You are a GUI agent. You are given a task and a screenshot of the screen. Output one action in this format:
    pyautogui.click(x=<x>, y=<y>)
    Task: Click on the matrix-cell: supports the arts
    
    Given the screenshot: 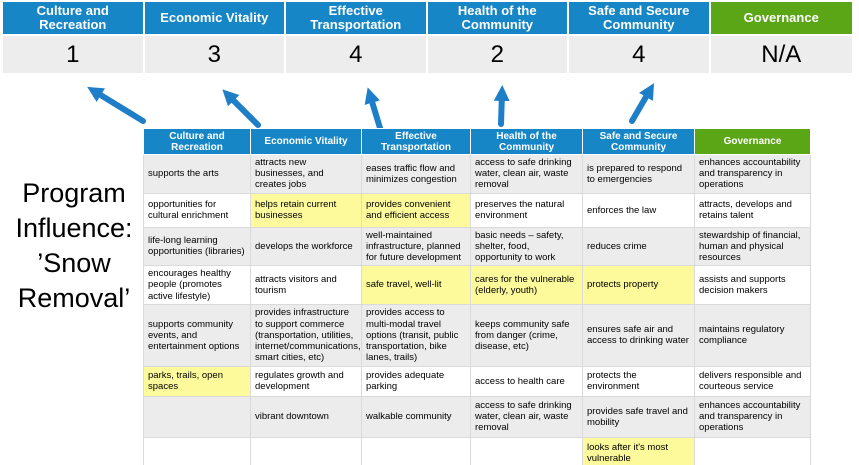 What is the action you would take?
    pyautogui.click(x=197, y=174)
    